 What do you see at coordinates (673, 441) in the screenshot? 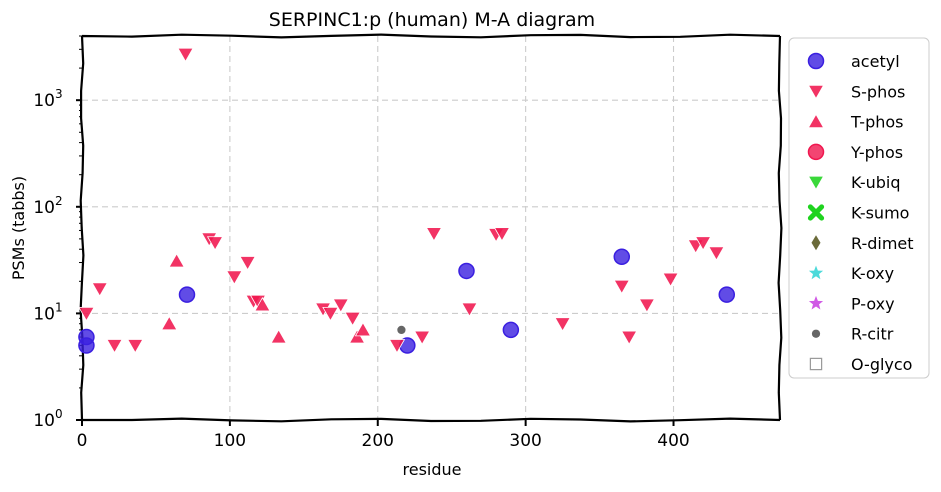
I see `x-tick-label: 400` at bounding box center [673, 441].